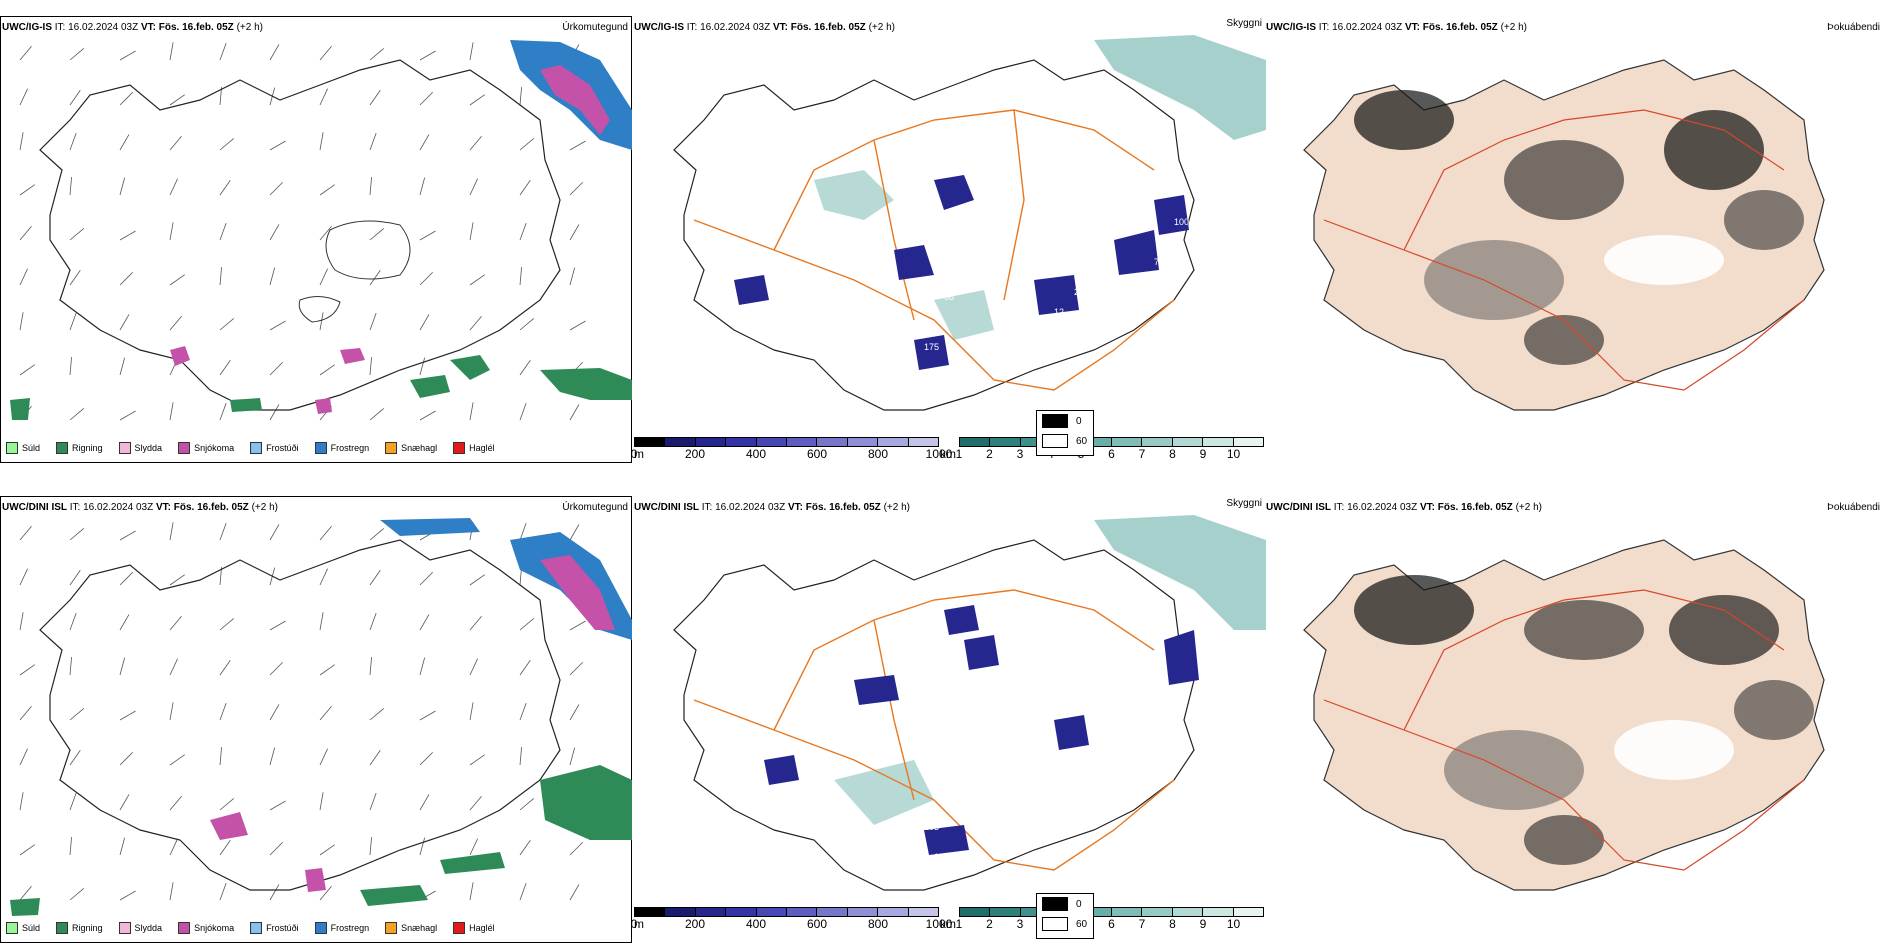 This screenshot has height=950, width=1900. Describe the element at coordinates (746, 827) in the screenshot. I see `visibility-value-label: 145` at that location.